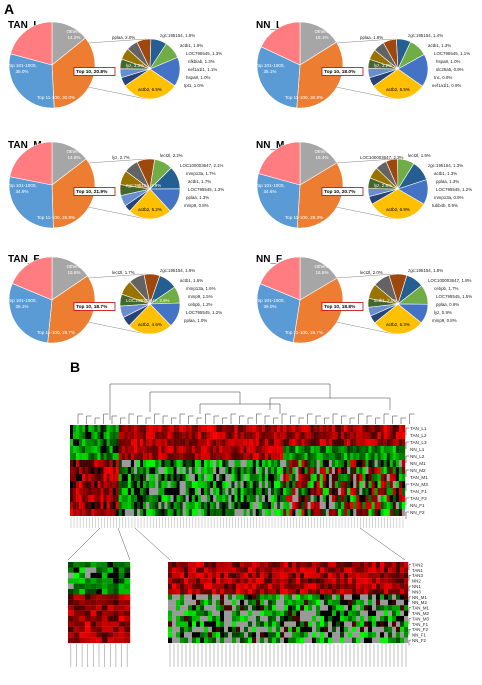 This screenshot has height=685, width=482. Describe the element at coordinates (365, 161) in the screenshot. I see `connector-line` at that location.